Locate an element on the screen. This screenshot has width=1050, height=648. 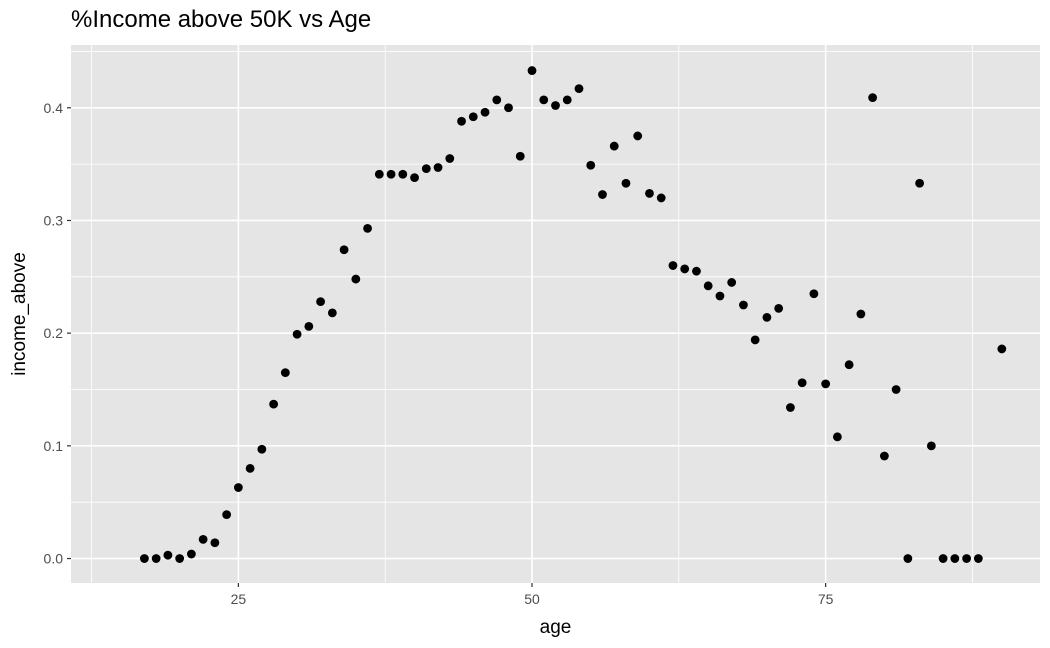
y-tick-label: 0.4 is located at coordinates (54, 108).